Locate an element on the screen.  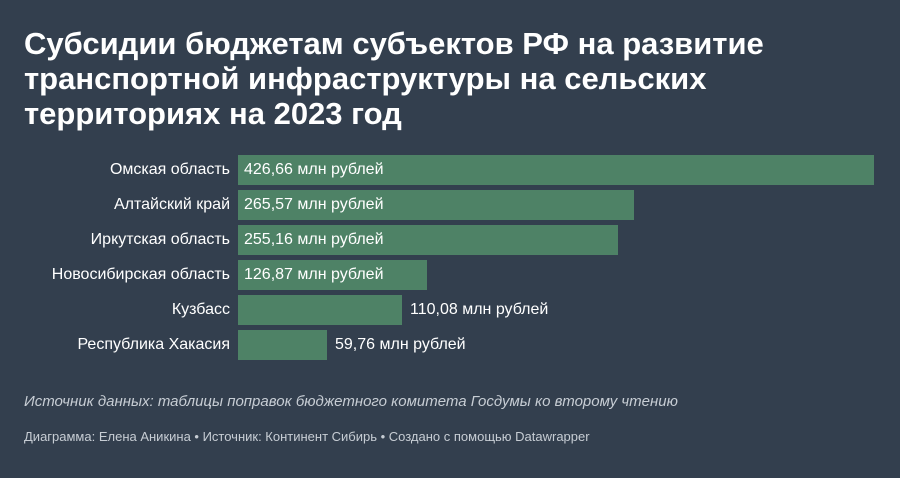
category-label: Республика Хакасия is located at coordinates (153, 344).